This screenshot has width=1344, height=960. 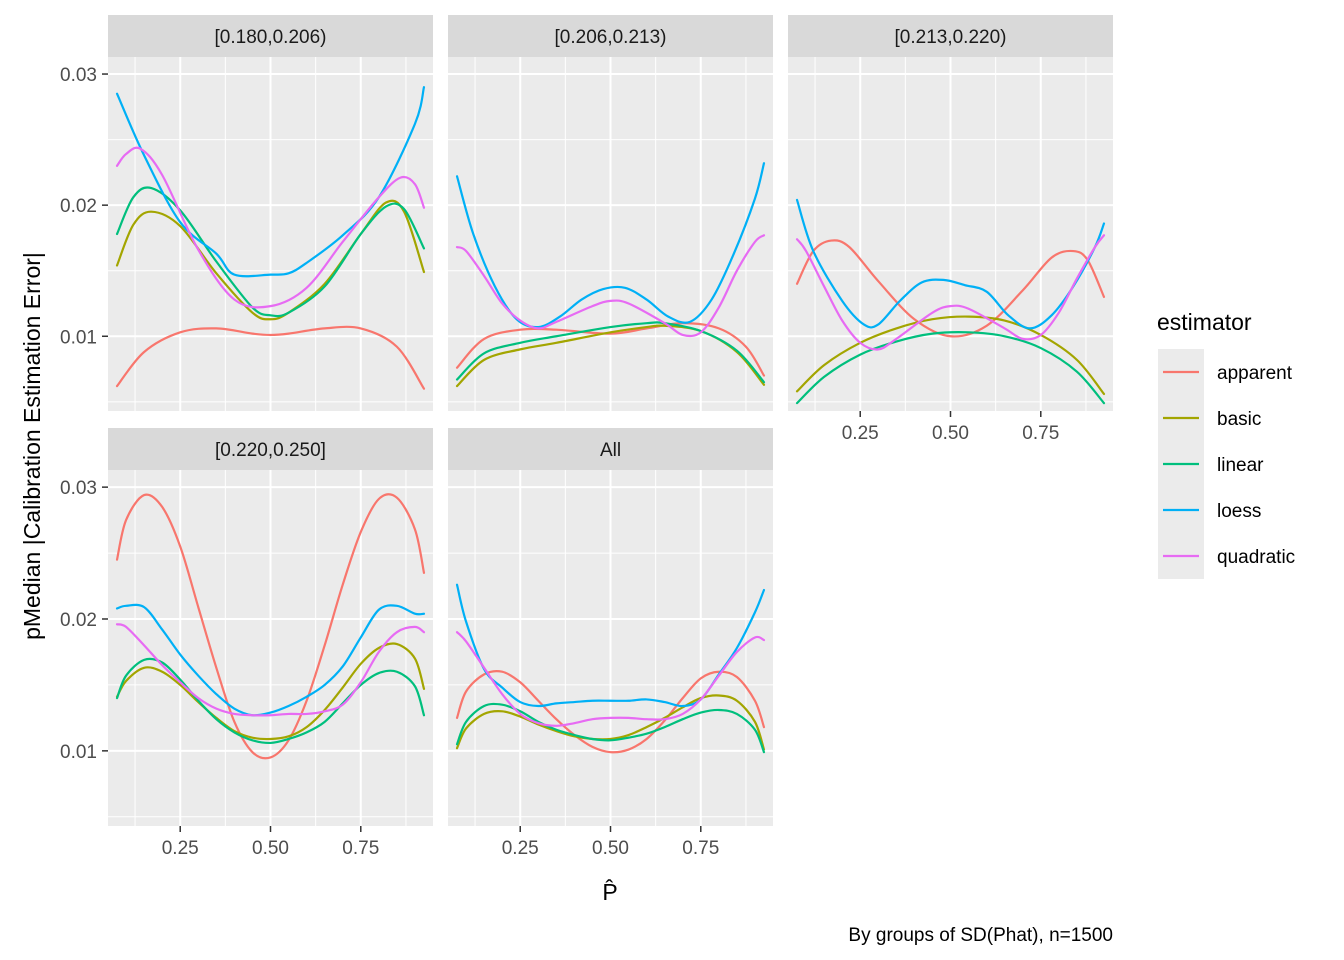 I want to click on legend-label: loess, so click(x=1239, y=511).